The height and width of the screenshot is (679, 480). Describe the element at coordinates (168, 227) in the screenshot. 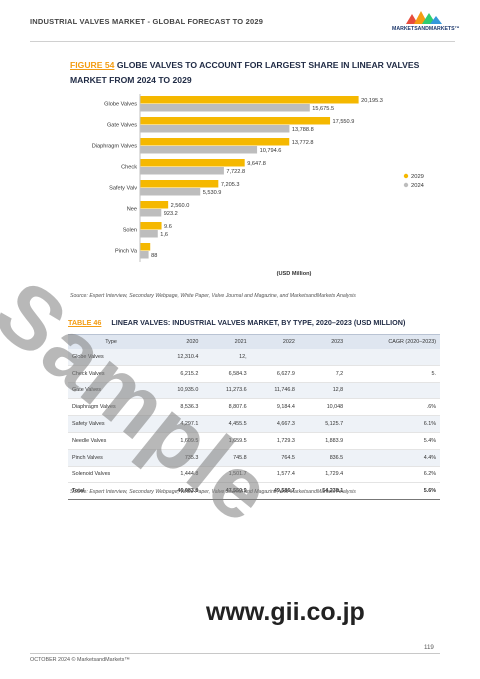

I see `data-label: 9.6` at that location.